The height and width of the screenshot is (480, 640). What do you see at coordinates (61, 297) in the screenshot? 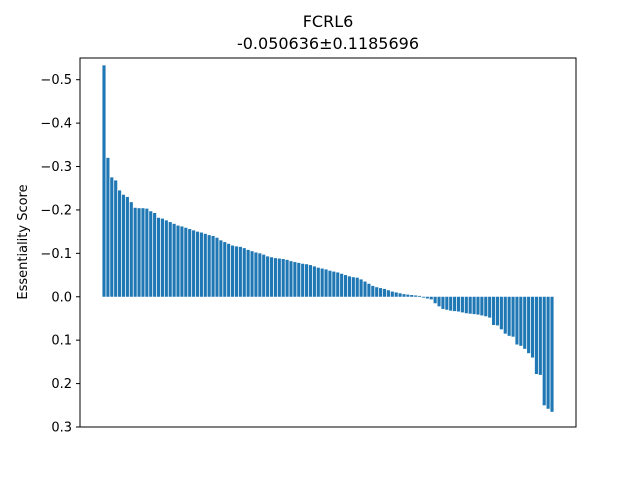
I see `y-tick-label: 0.0` at bounding box center [61, 297].